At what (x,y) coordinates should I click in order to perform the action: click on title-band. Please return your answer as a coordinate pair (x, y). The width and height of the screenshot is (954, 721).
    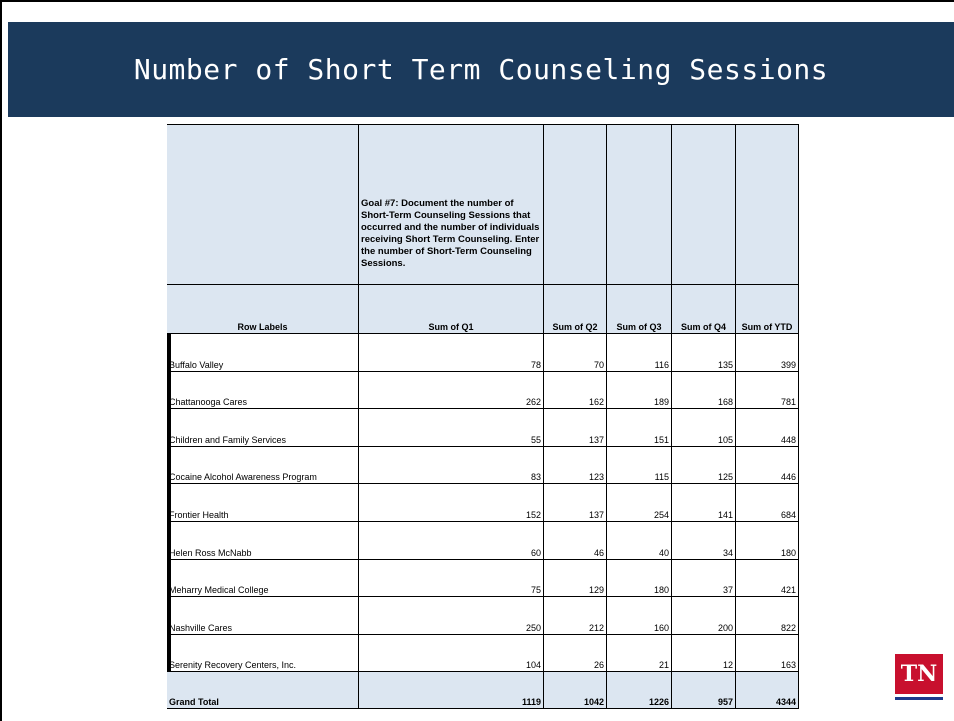
    Looking at the image, I should click on (481, 69).